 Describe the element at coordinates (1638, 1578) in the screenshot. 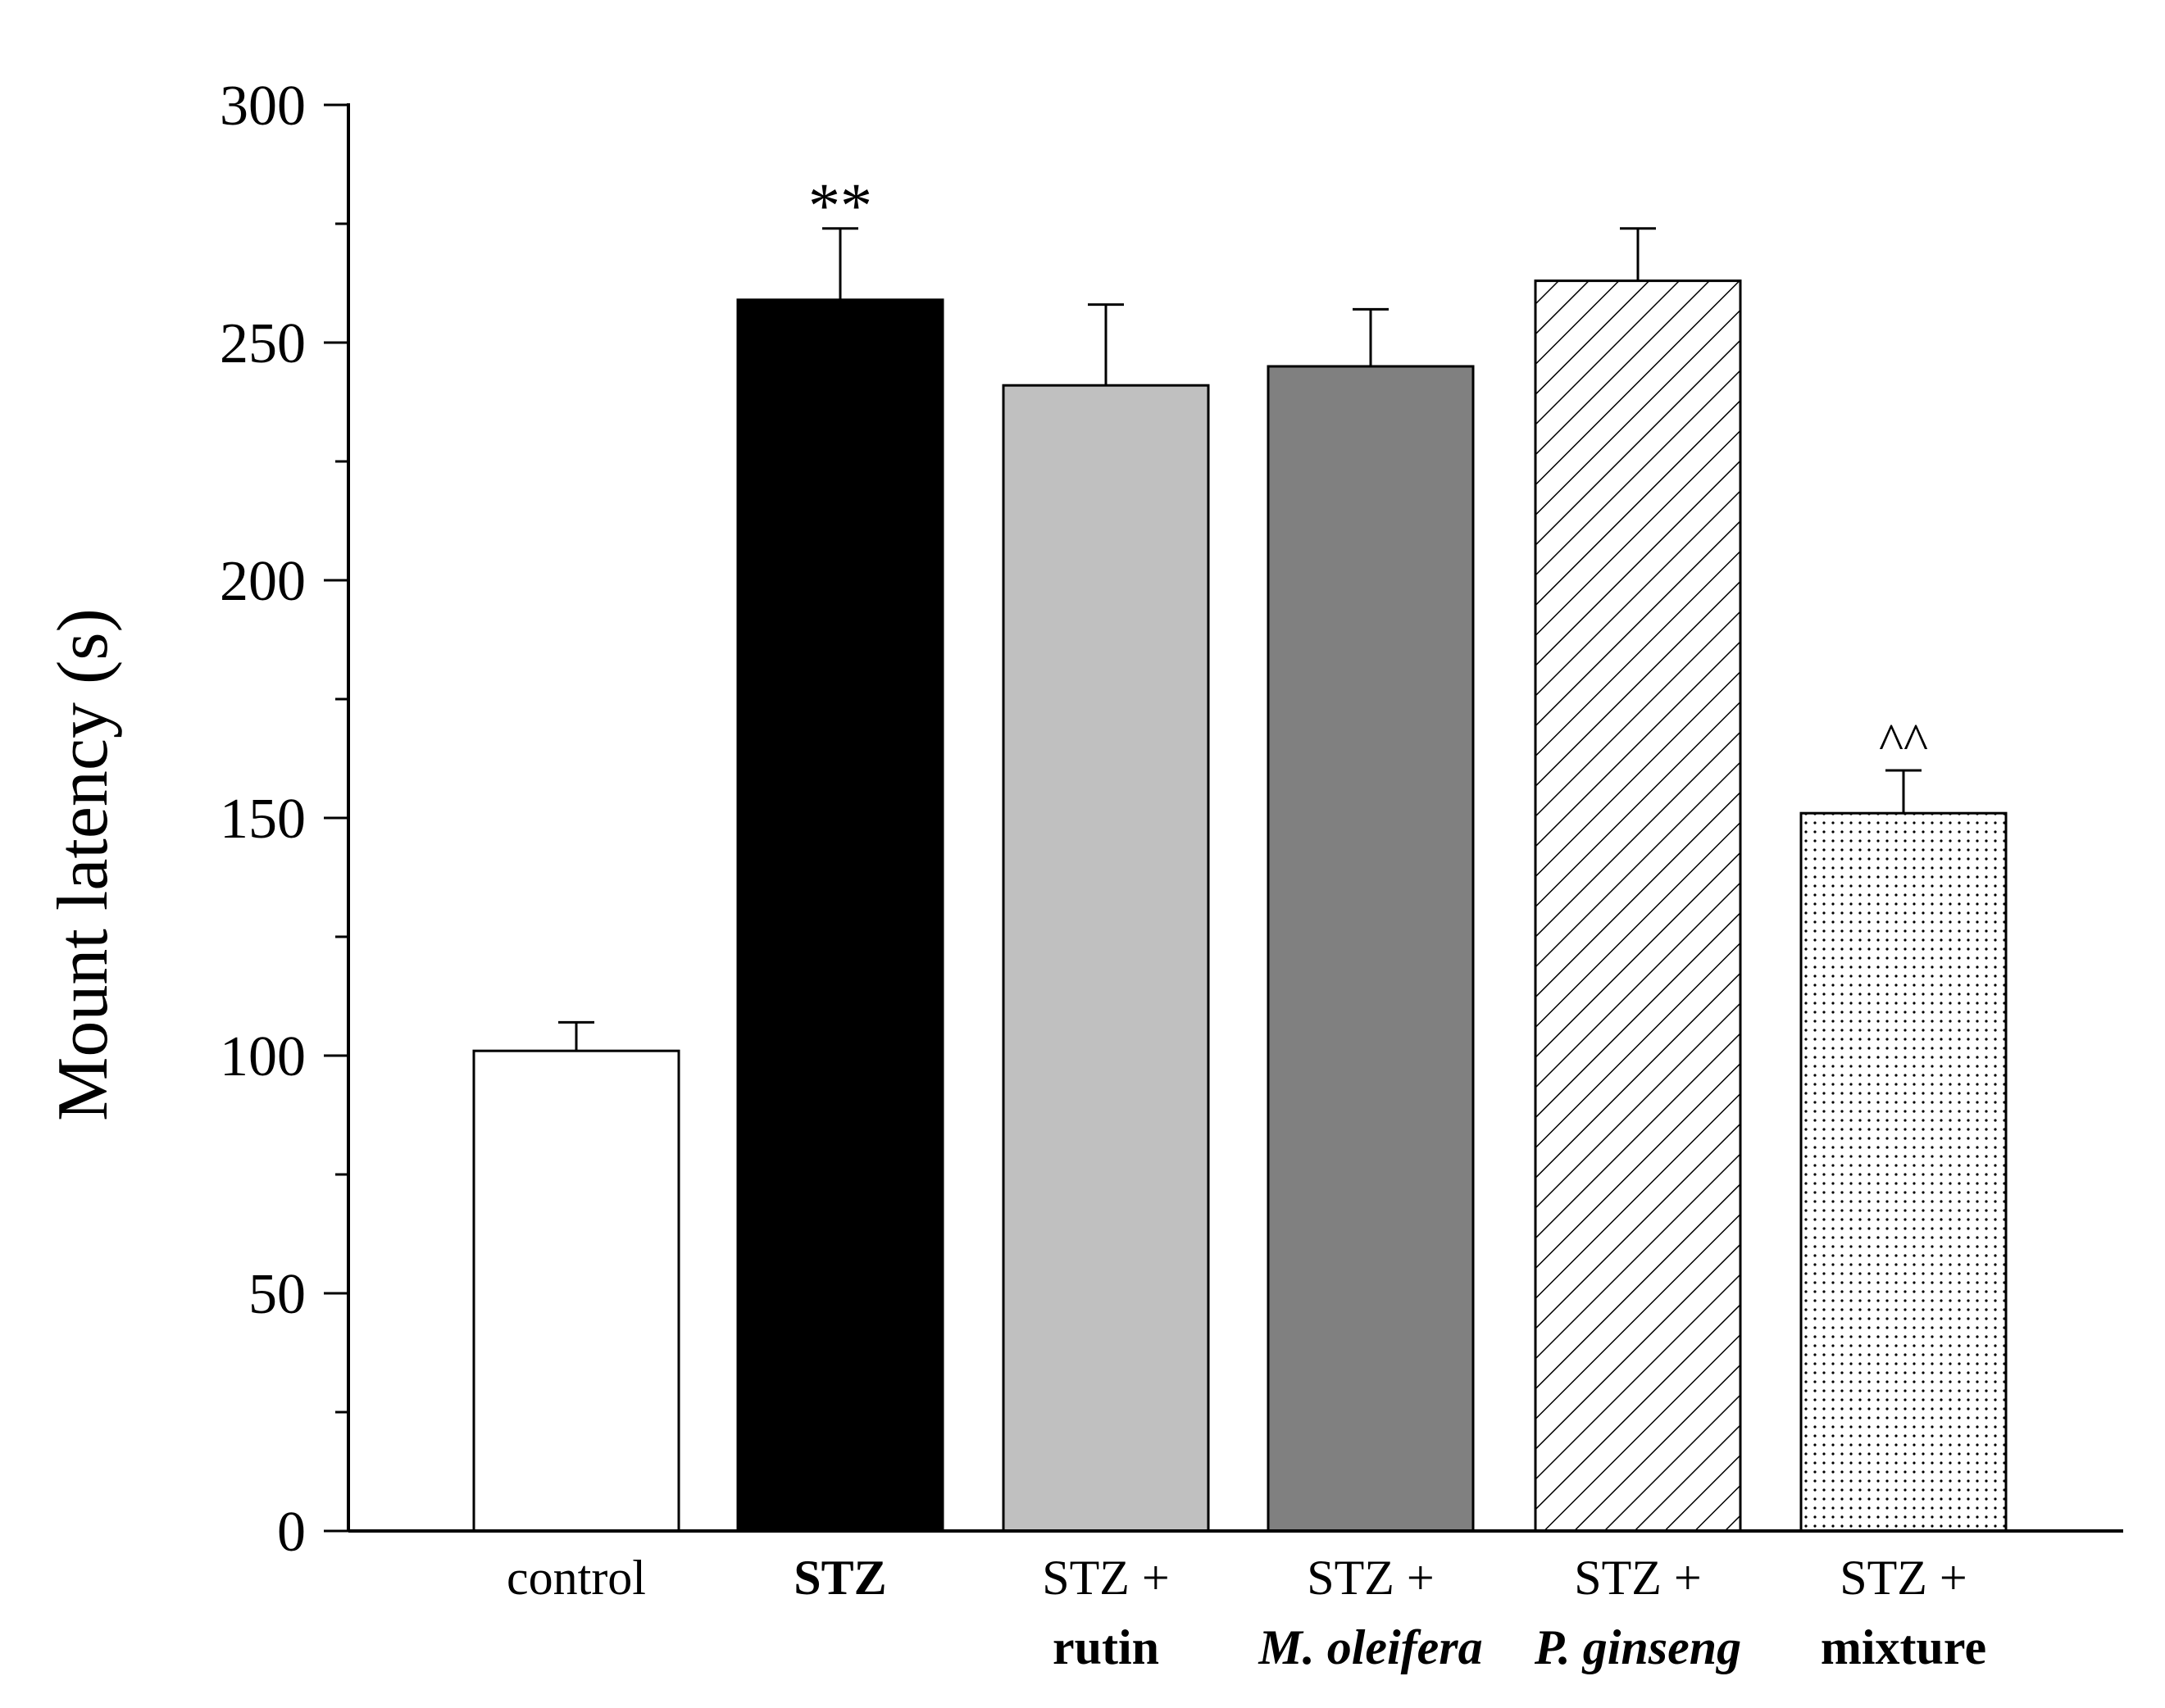

I see `x-category-label-4: STZ +` at that location.